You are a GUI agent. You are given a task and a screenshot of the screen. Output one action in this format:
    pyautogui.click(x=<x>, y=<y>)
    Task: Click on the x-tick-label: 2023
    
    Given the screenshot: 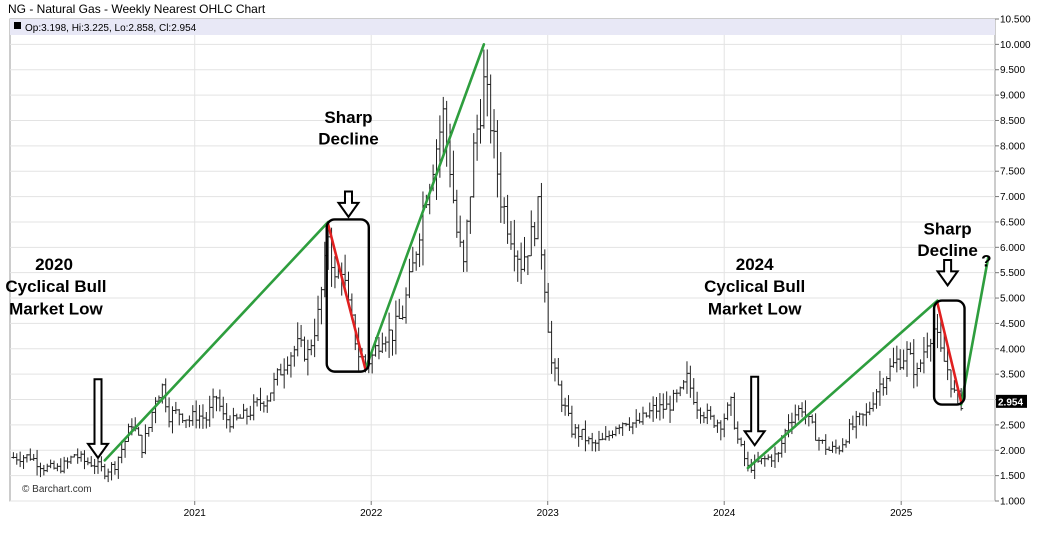 What is the action you would take?
    pyautogui.click(x=548, y=513)
    